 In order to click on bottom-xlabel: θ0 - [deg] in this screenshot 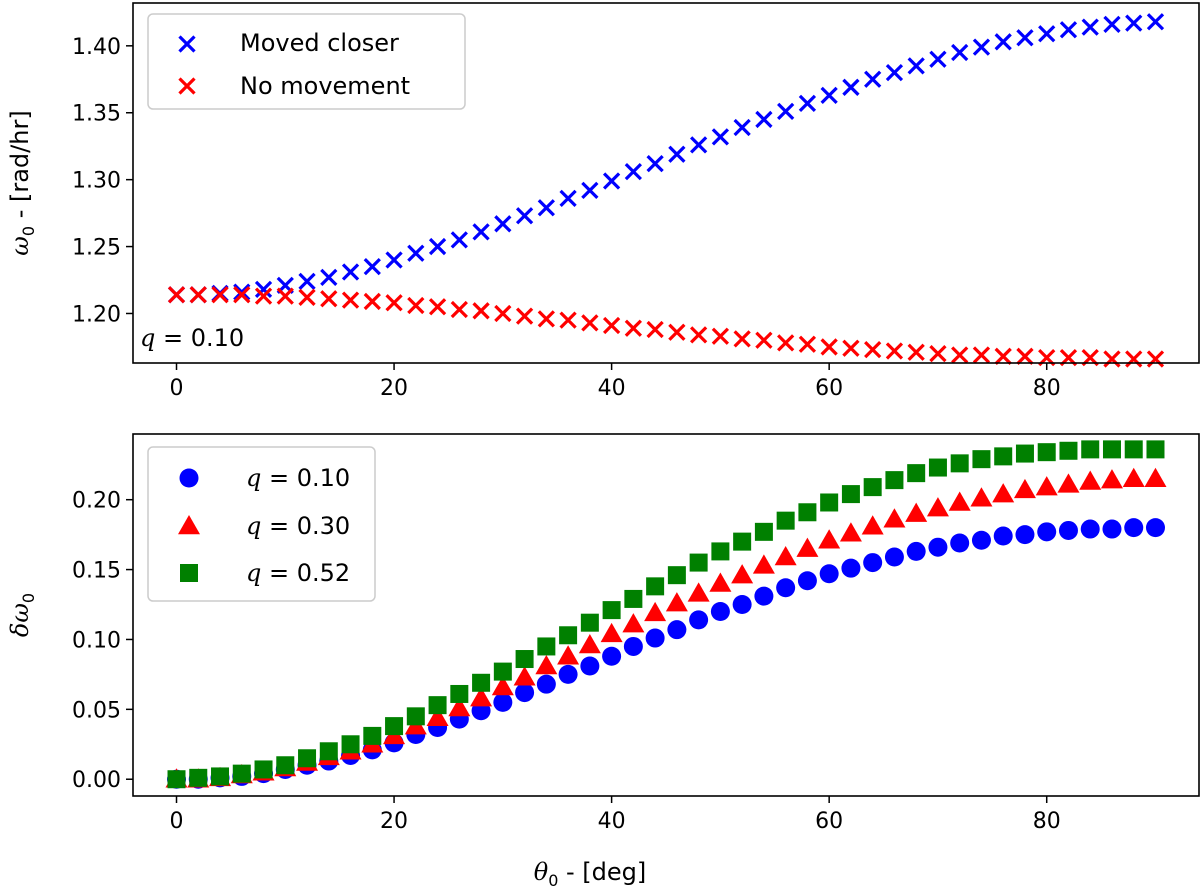, I will do `click(590, 873)`.